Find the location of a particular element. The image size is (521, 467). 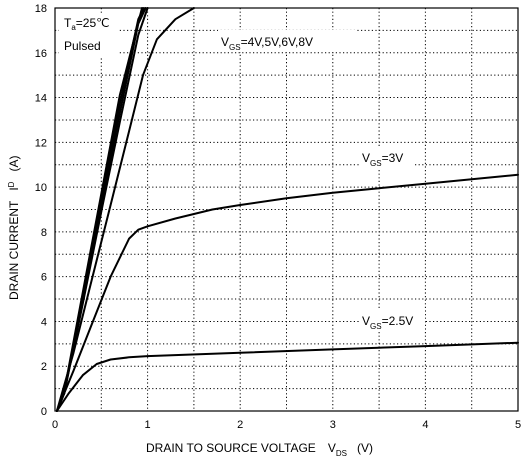

y-tick-label: 6 is located at coordinates (44, 278).